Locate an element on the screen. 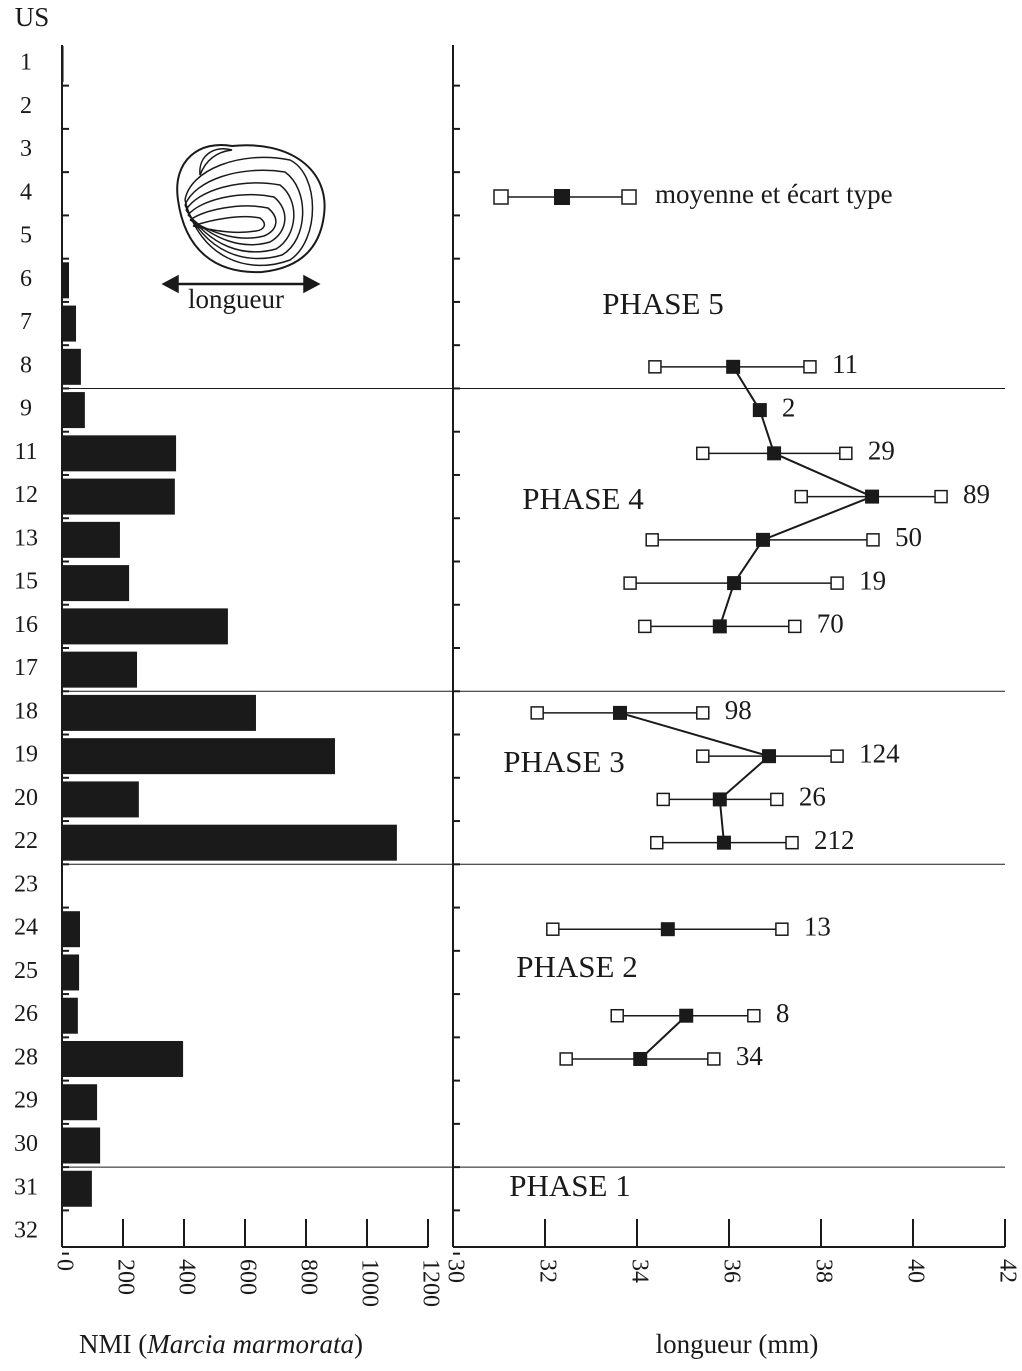 The height and width of the screenshot is (1371, 1022). sample-size-label: 124 is located at coordinates (879, 753).